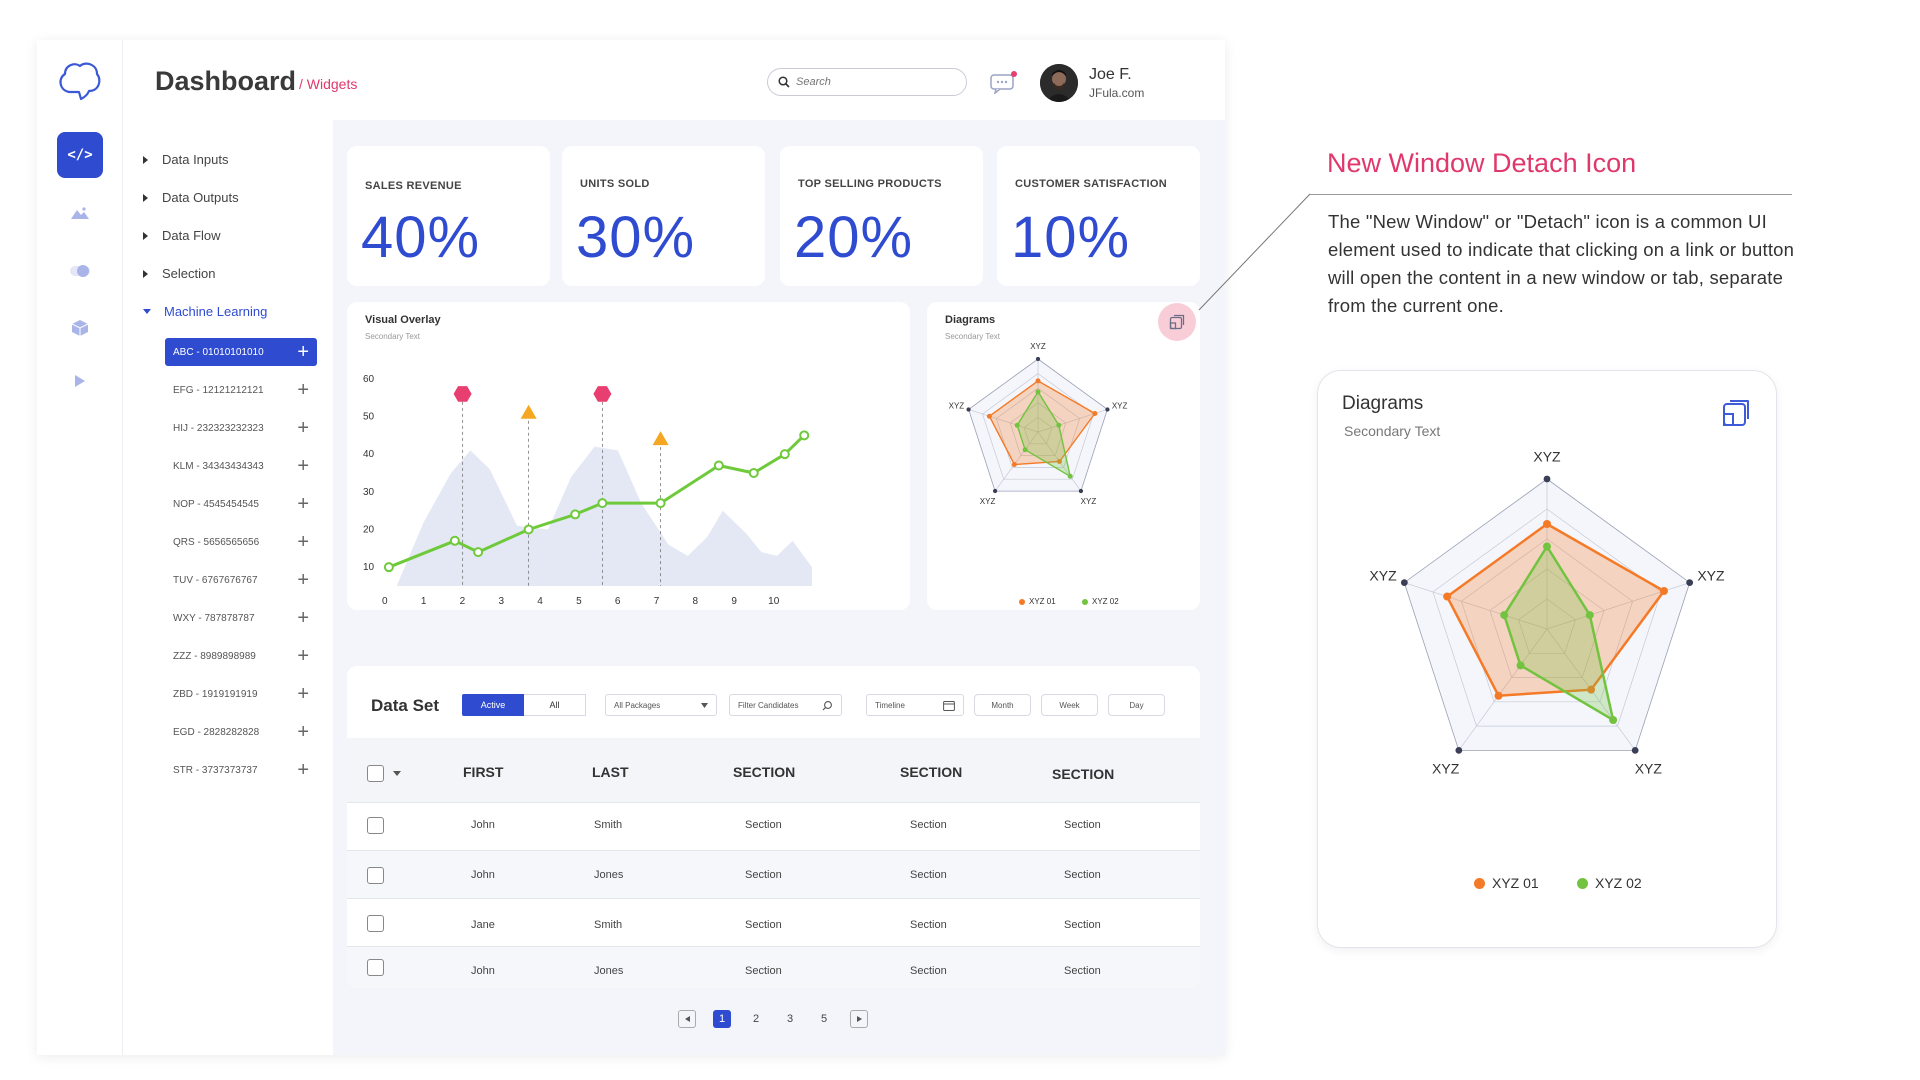 The height and width of the screenshot is (1080, 1920). I want to click on breadcrumb: / Widgets, so click(328, 84).